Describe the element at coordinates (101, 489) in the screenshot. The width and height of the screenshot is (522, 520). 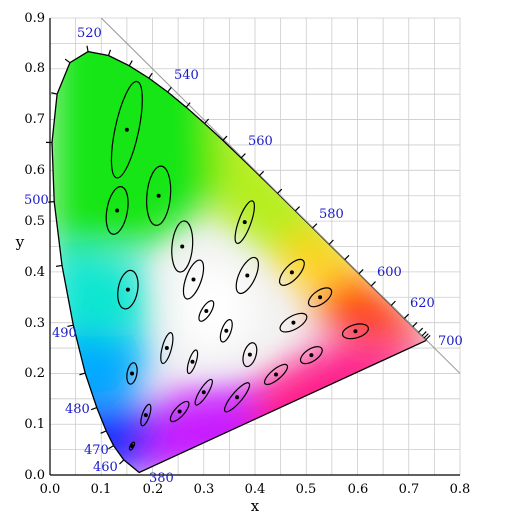
I see `x-tick-label: 0.1` at that location.